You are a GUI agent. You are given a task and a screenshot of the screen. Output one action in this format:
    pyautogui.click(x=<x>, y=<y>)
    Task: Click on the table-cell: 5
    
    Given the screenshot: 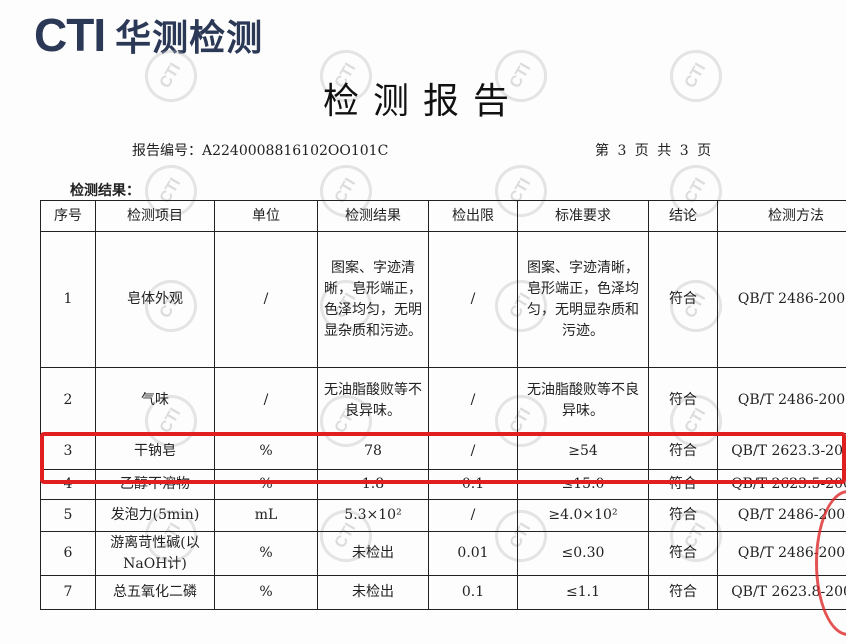 What is the action you would take?
    pyautogui.click(x=68, y=515)
    